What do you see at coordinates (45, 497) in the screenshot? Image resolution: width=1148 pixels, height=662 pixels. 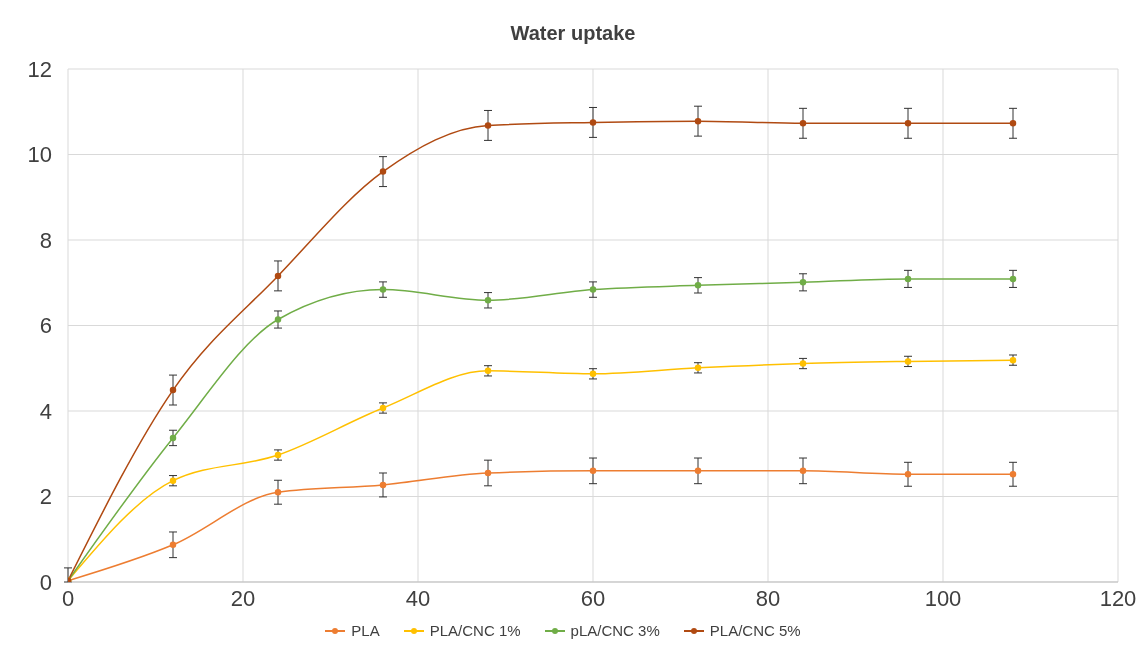 I see `y-tick-label: 2` at bounding box center [45, 497].